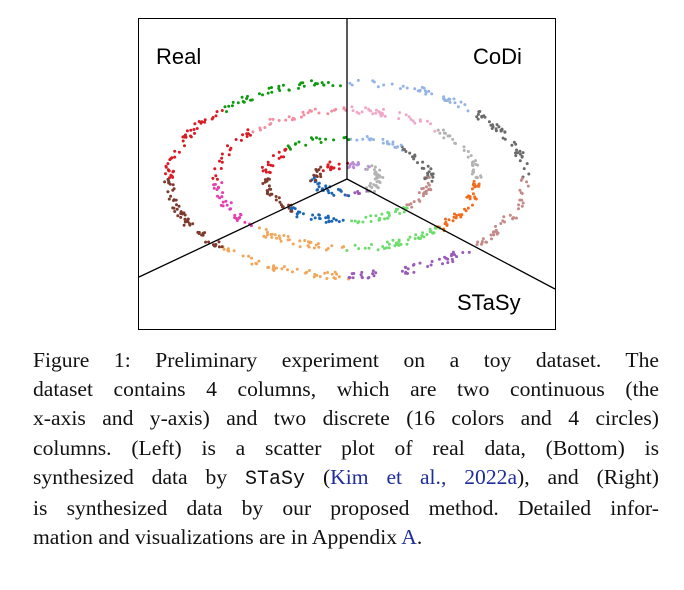 The width and height of the screenshot is (684, 590). What do you see at coordinates (318, 476) in the screenshot?
I see `caption-text: (` at bounding box center [318, 476].